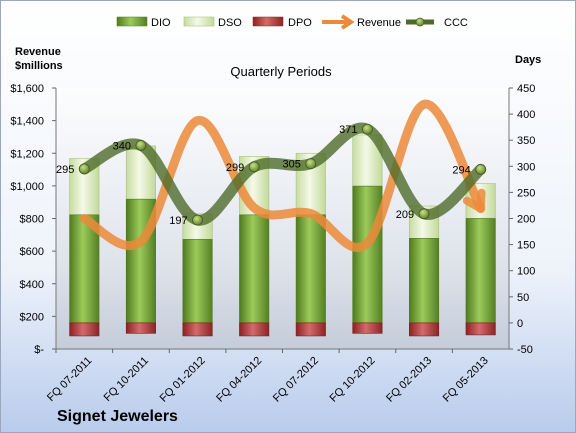 This screenshot has width=576, height=433. What do you see at coordinates (291, 165) in the screenshot?
I see `ccc-data-label-4: 305` at bounding box center [291, 165].